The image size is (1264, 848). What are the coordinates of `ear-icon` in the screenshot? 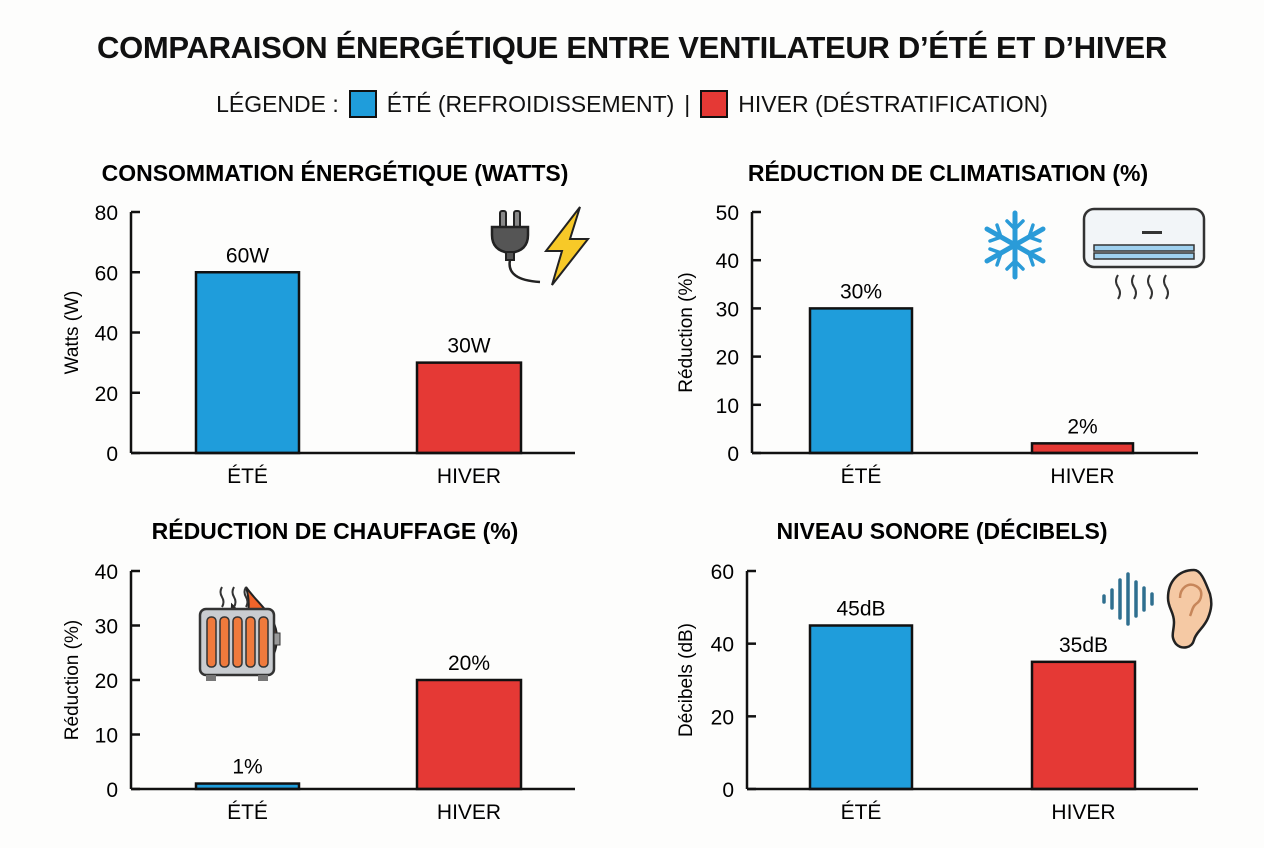 It's located at (1189, 608).